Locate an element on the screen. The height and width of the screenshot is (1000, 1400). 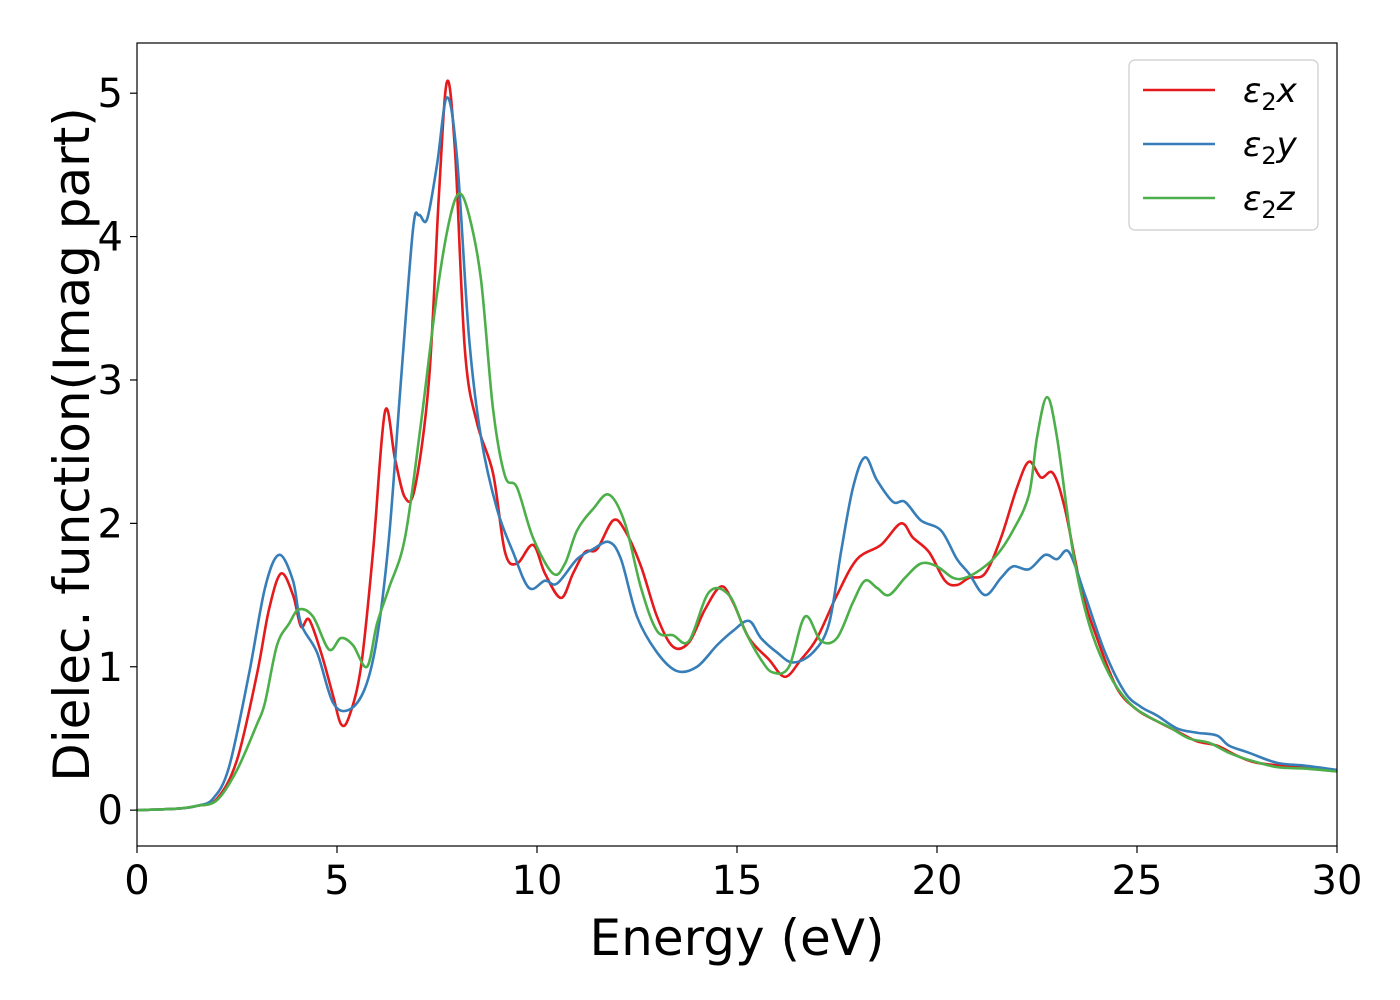
legend-label-suffix: x is located at coordinates (1287, 91).